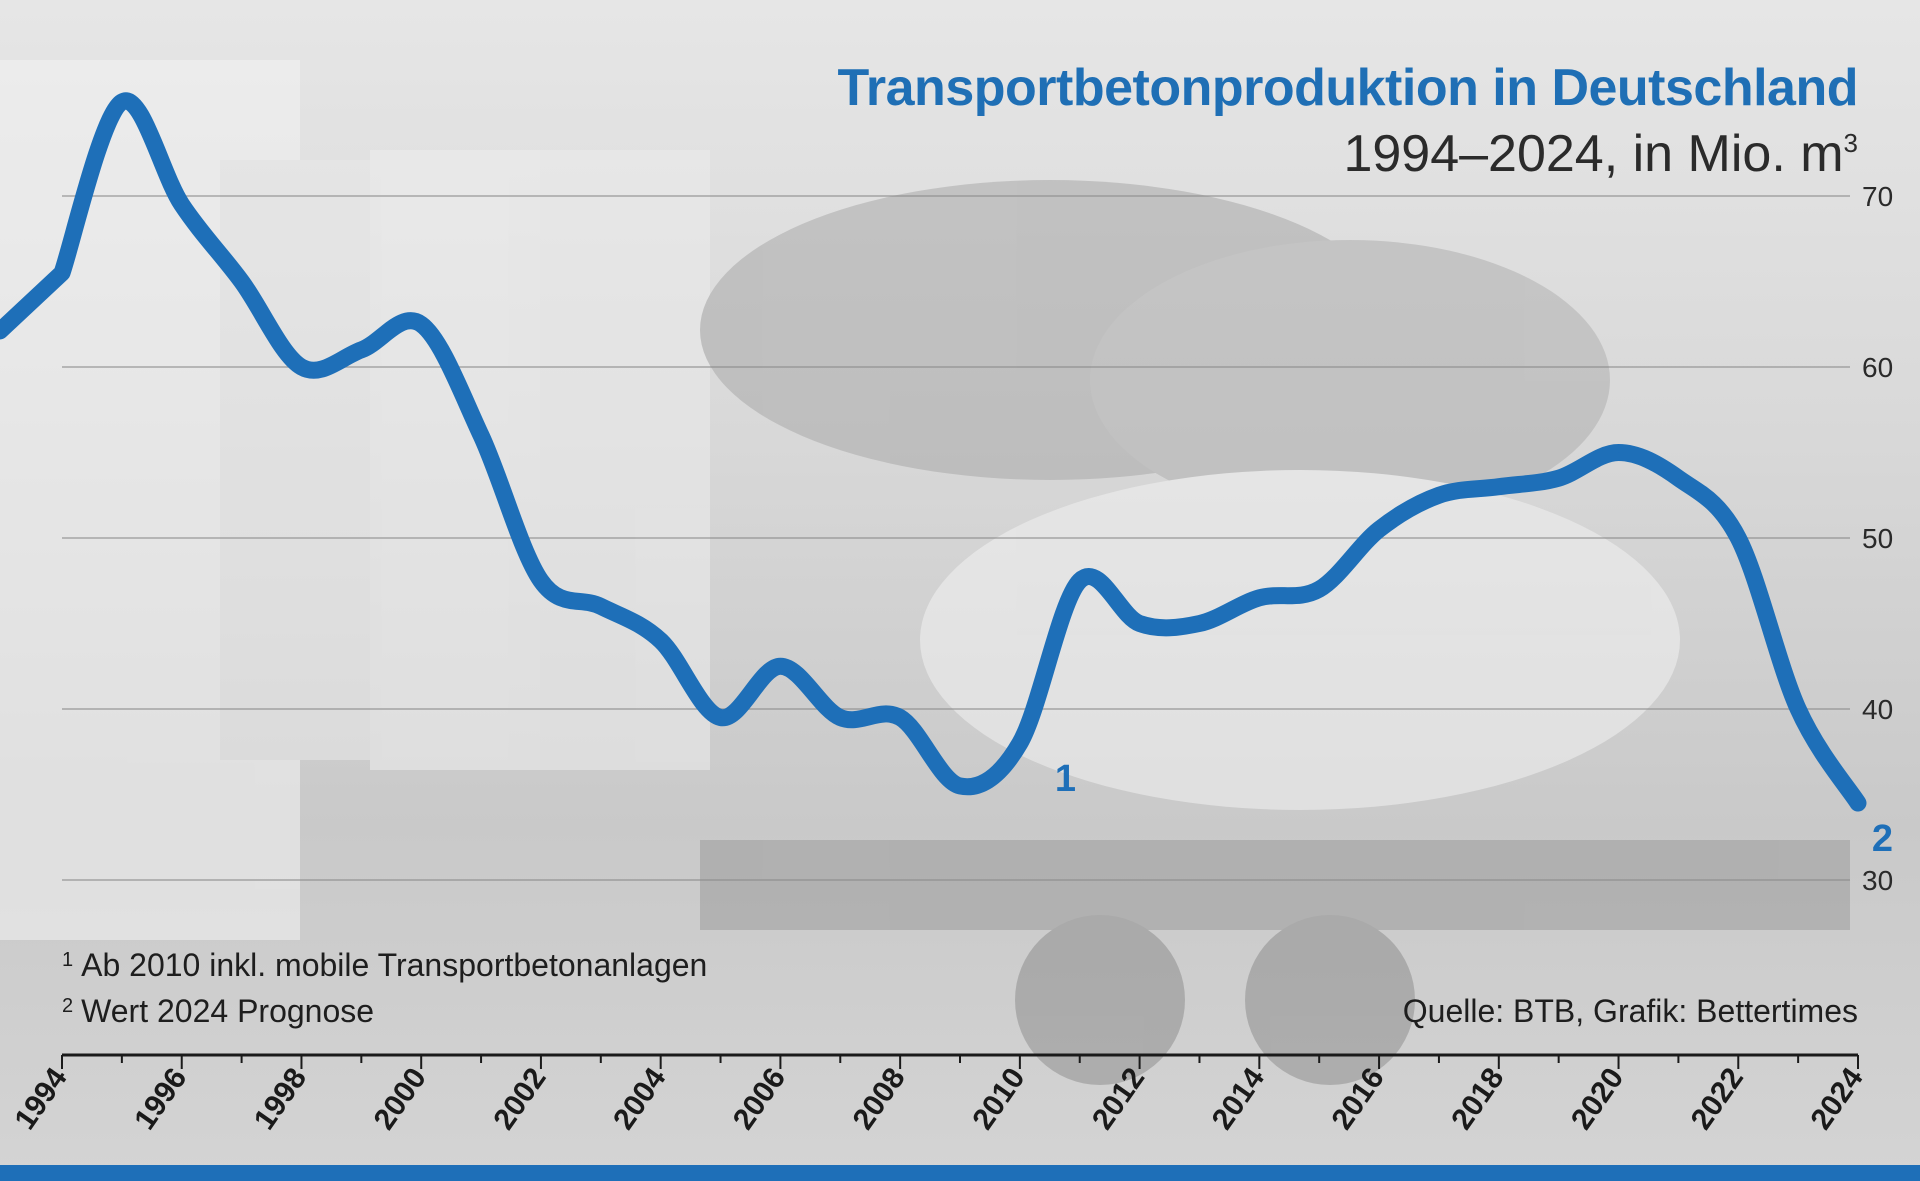  I want to click on subtitle-text: 1994–2024, in Mio. m, so click(1593, 154).